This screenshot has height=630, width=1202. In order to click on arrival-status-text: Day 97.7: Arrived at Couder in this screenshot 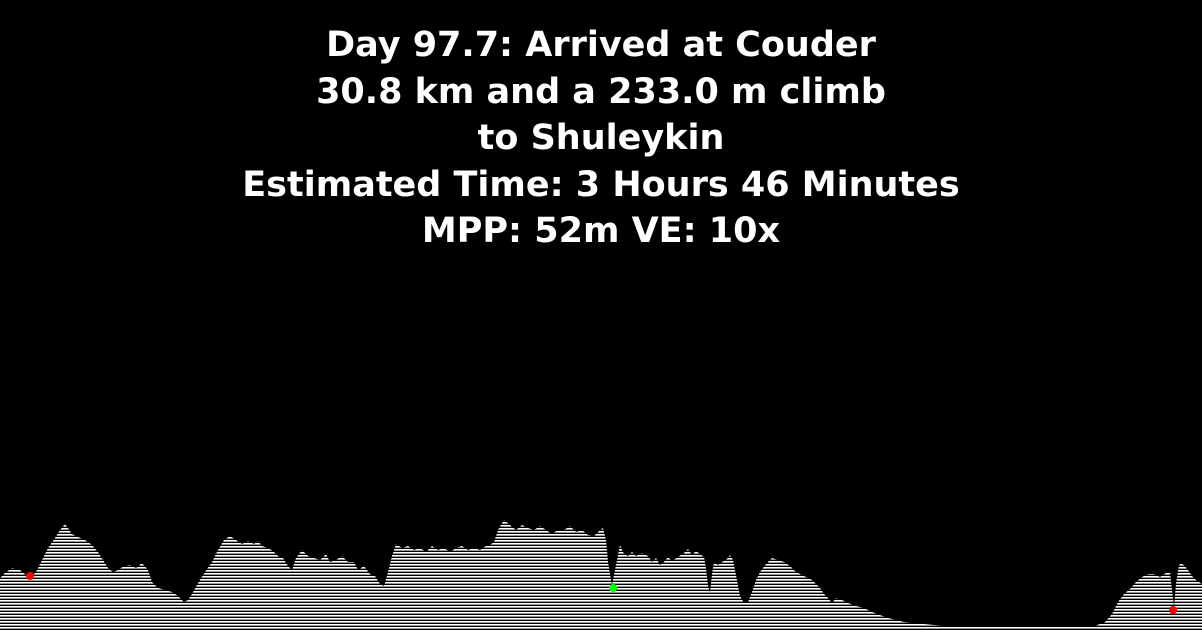, I will do `click(601, 45)`.